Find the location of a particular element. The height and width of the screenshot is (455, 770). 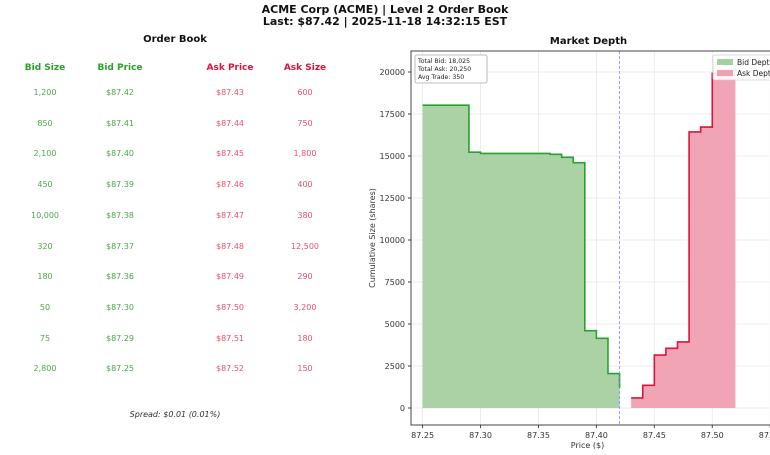

figure-subtitle: Last: $87.42 | 2025-11-18 14:32:15 EST is located at coordinates (385, 21).